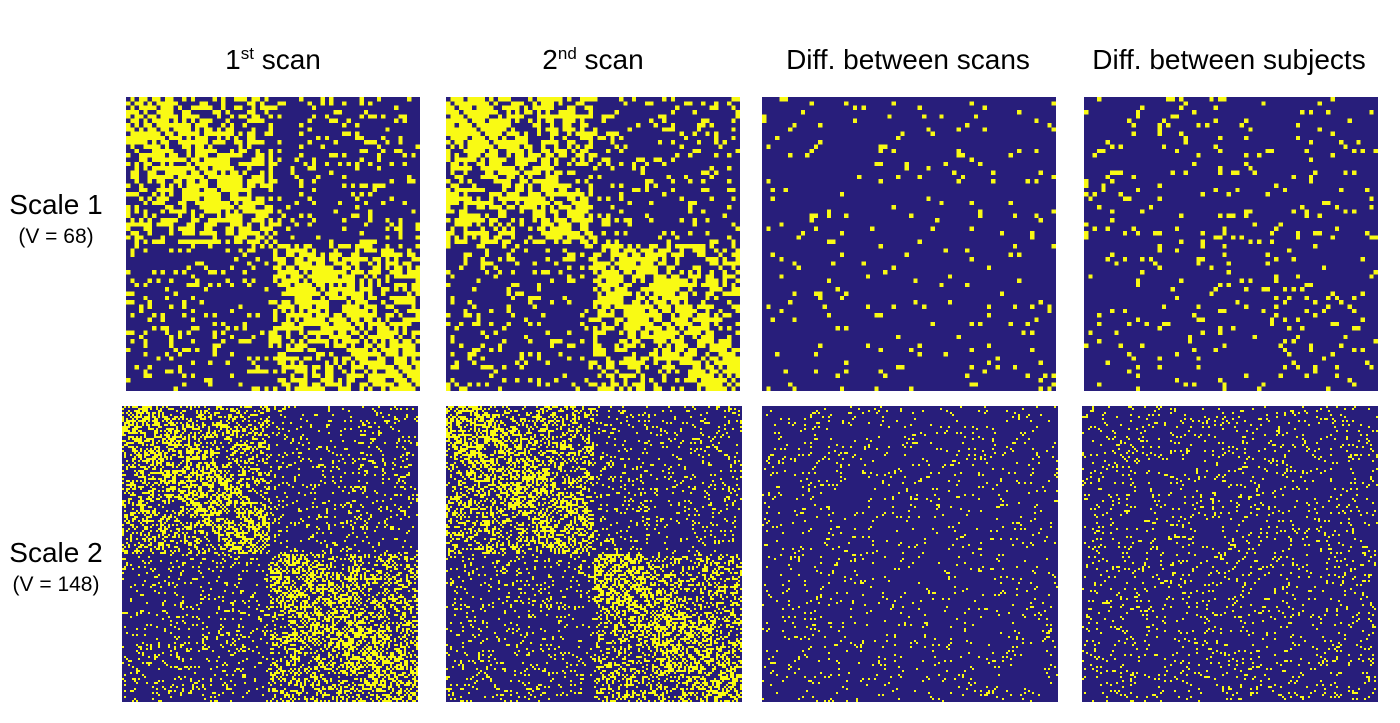 This screenshot has width=1400, height=723. I want to click on matrix-scale2-1st-scan, so click(270, 554).